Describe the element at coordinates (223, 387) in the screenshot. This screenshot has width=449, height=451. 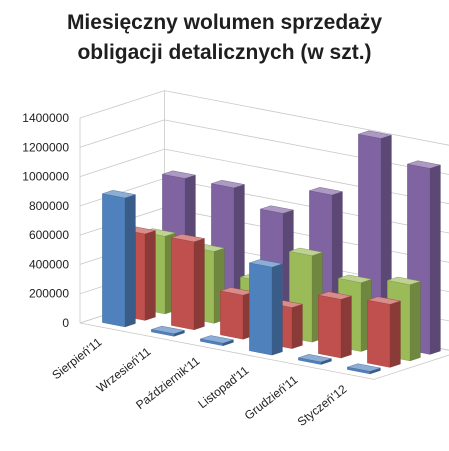
I see `x-tick-label: Listopad'11` at that location.